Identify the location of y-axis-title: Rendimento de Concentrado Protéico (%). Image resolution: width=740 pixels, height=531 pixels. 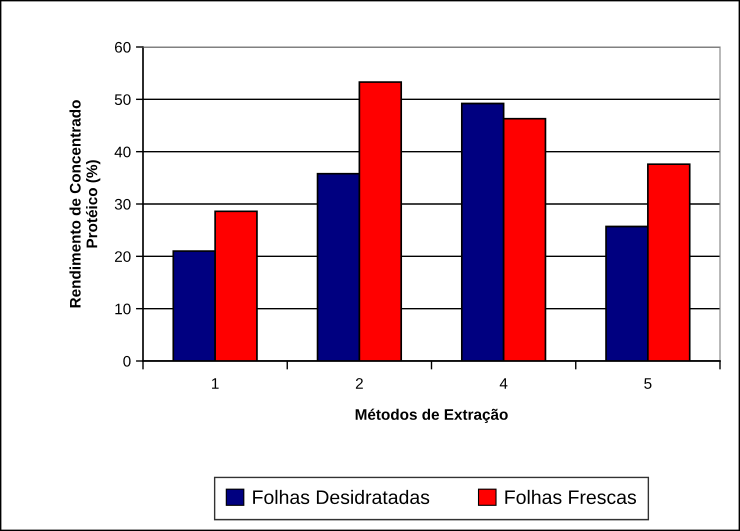
(84, 204).